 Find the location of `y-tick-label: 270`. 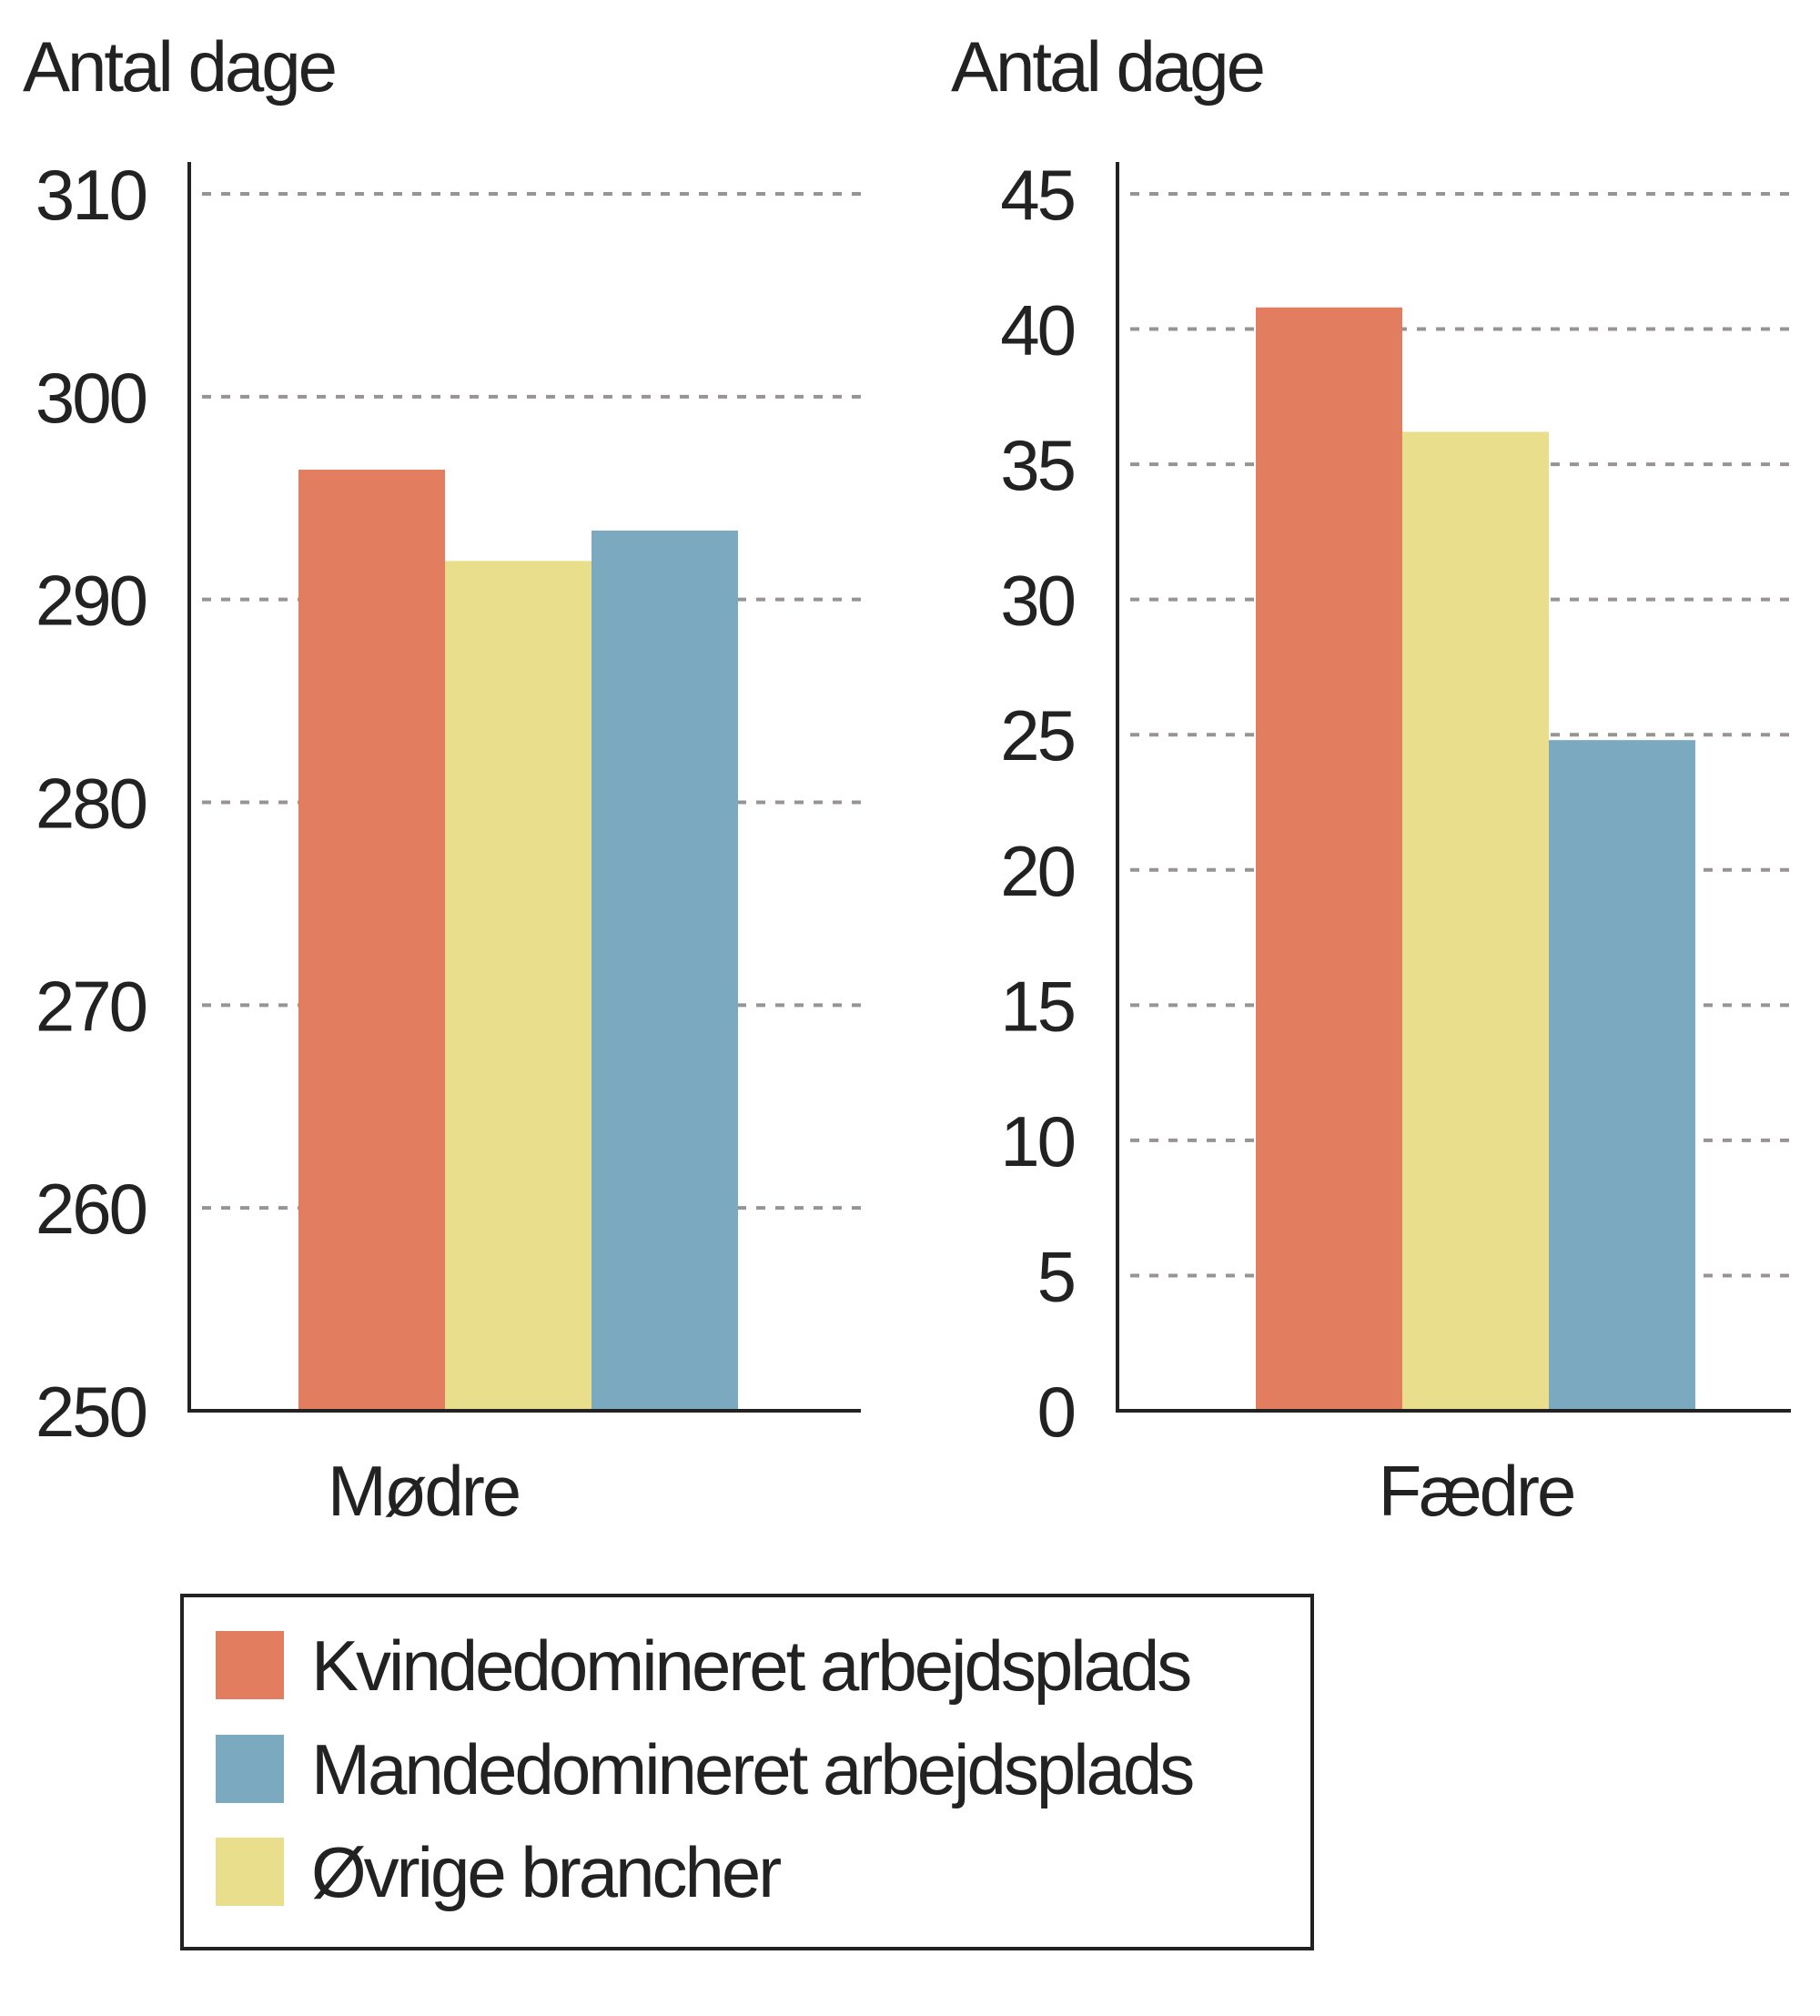

y-tick-label: 270 is located at coordinates (91, 1006).